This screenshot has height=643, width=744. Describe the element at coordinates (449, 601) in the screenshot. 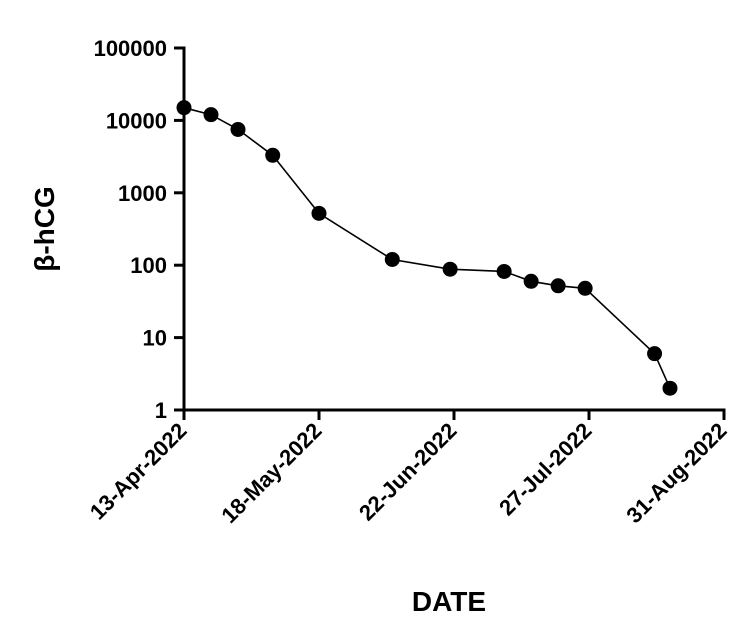

I see `x-axis-title: DATE` at that location.